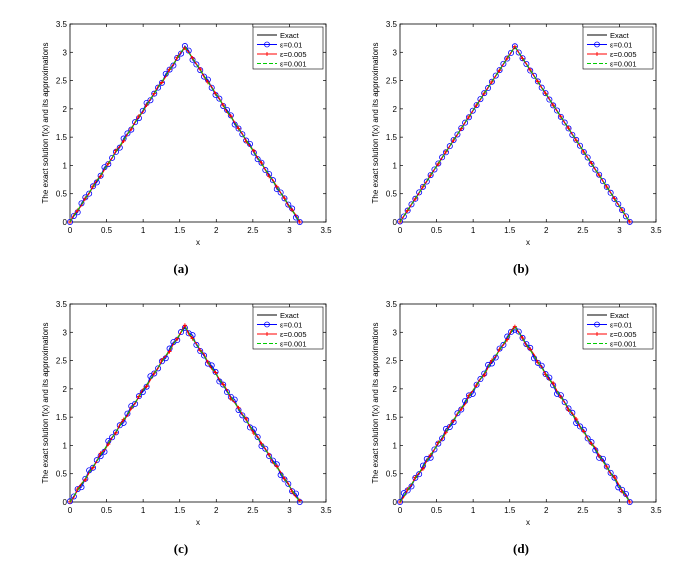 This screenshot has width=689, height=567. Describe the element at coordinates (107, 510) in the screenshot. I see `x-tick-label: 0.5` at that location.